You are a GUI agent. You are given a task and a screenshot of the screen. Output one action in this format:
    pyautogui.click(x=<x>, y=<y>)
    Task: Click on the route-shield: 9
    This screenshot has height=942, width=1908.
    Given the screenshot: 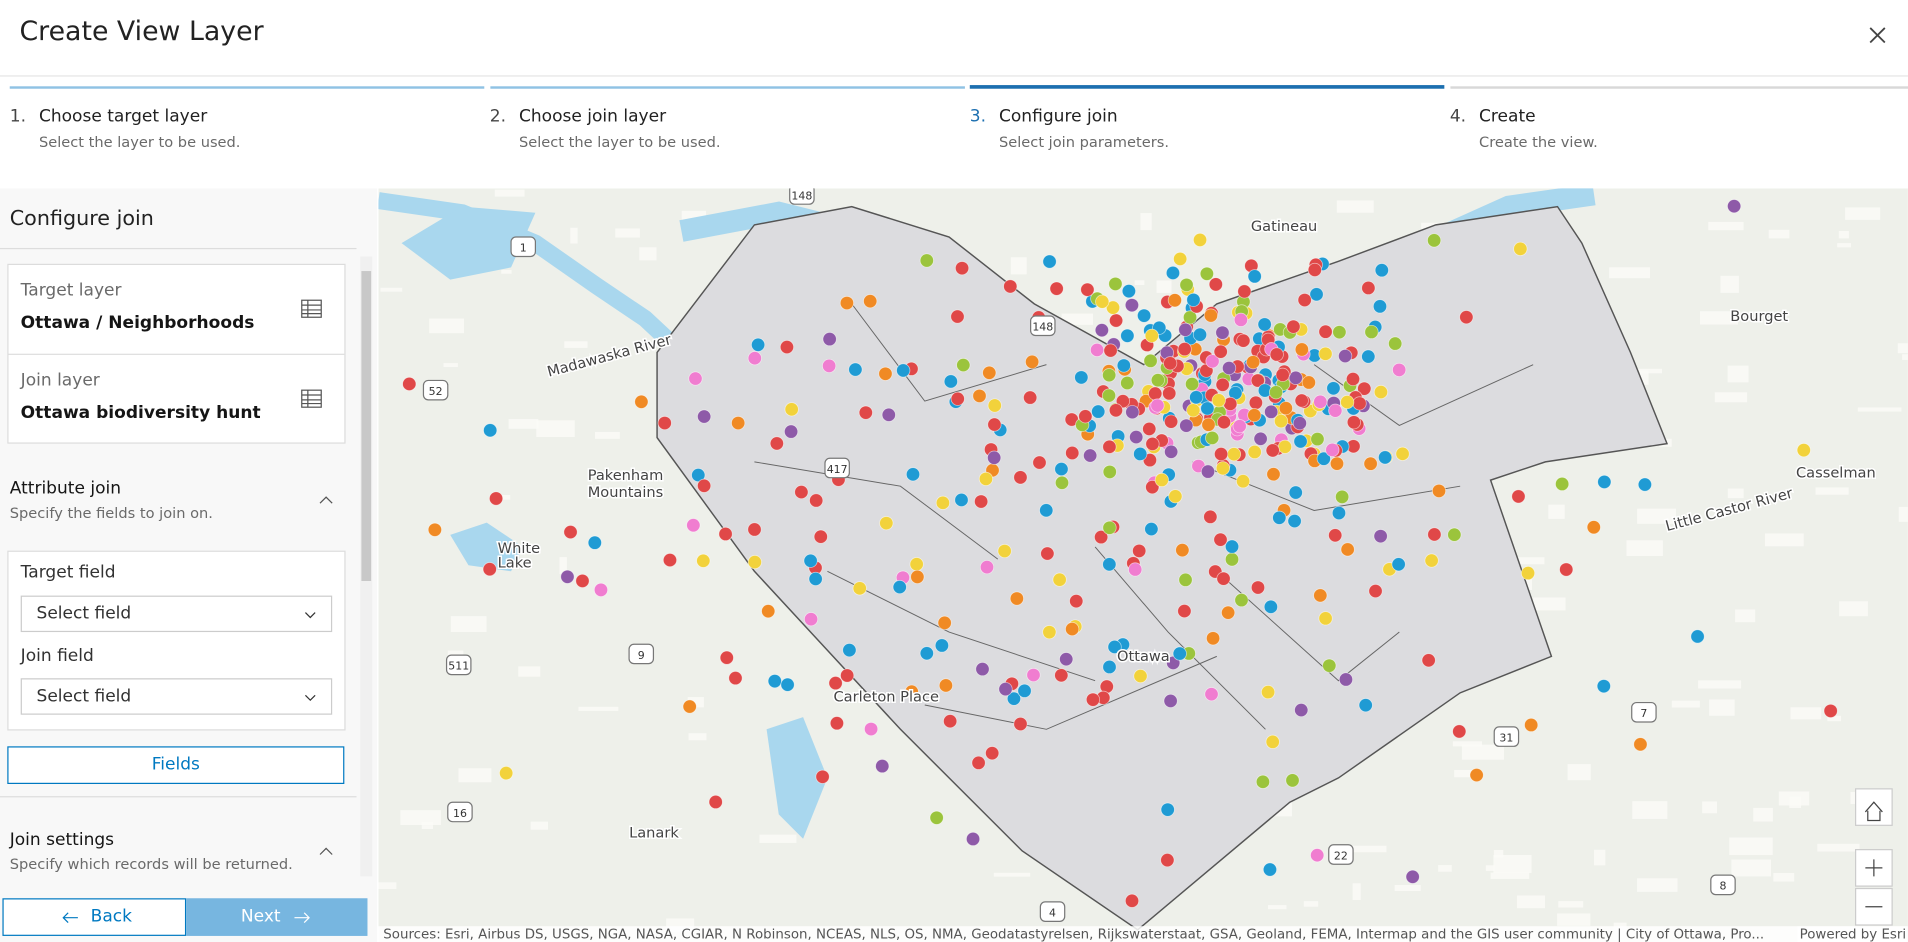 What is the action you would take?
    pyautogui.click(x=641, y=654)
    